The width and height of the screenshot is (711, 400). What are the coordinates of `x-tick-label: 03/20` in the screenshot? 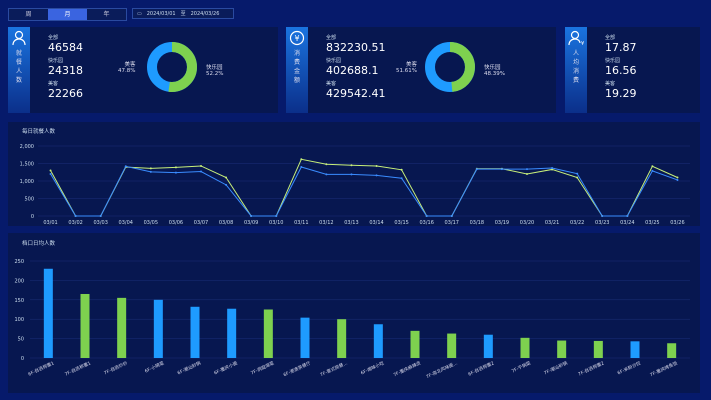 It's located at (527, 223).